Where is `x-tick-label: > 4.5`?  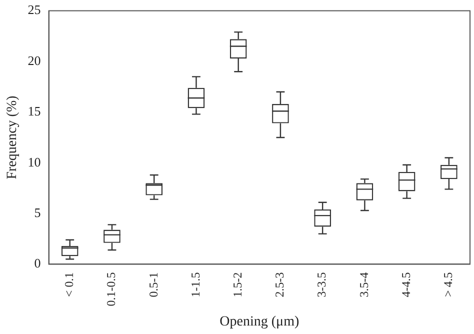 x-tick-label: > 4.5 is located at coordinates (448, 284).